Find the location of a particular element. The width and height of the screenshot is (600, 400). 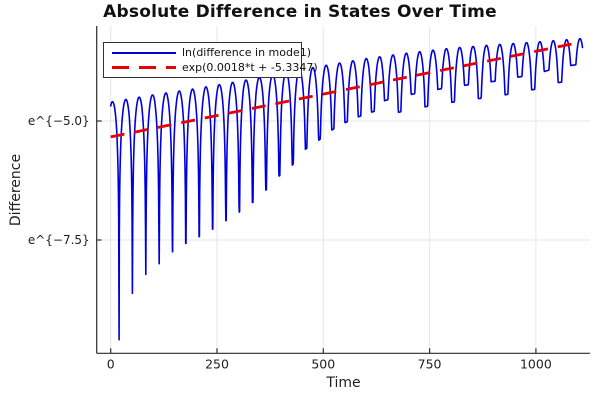

x-tick-label: 1000 is located at coordinates (536, 363).